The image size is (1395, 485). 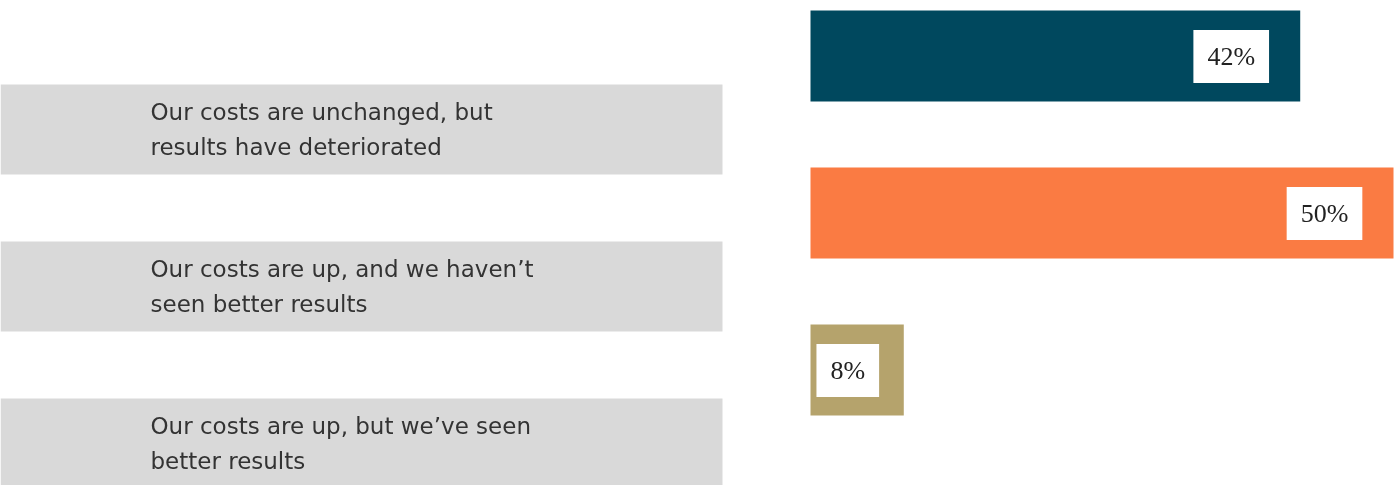 I want to click on y-tick-label: Our costs are up, and we haven’t seen better results, so click(x=342, y=286).